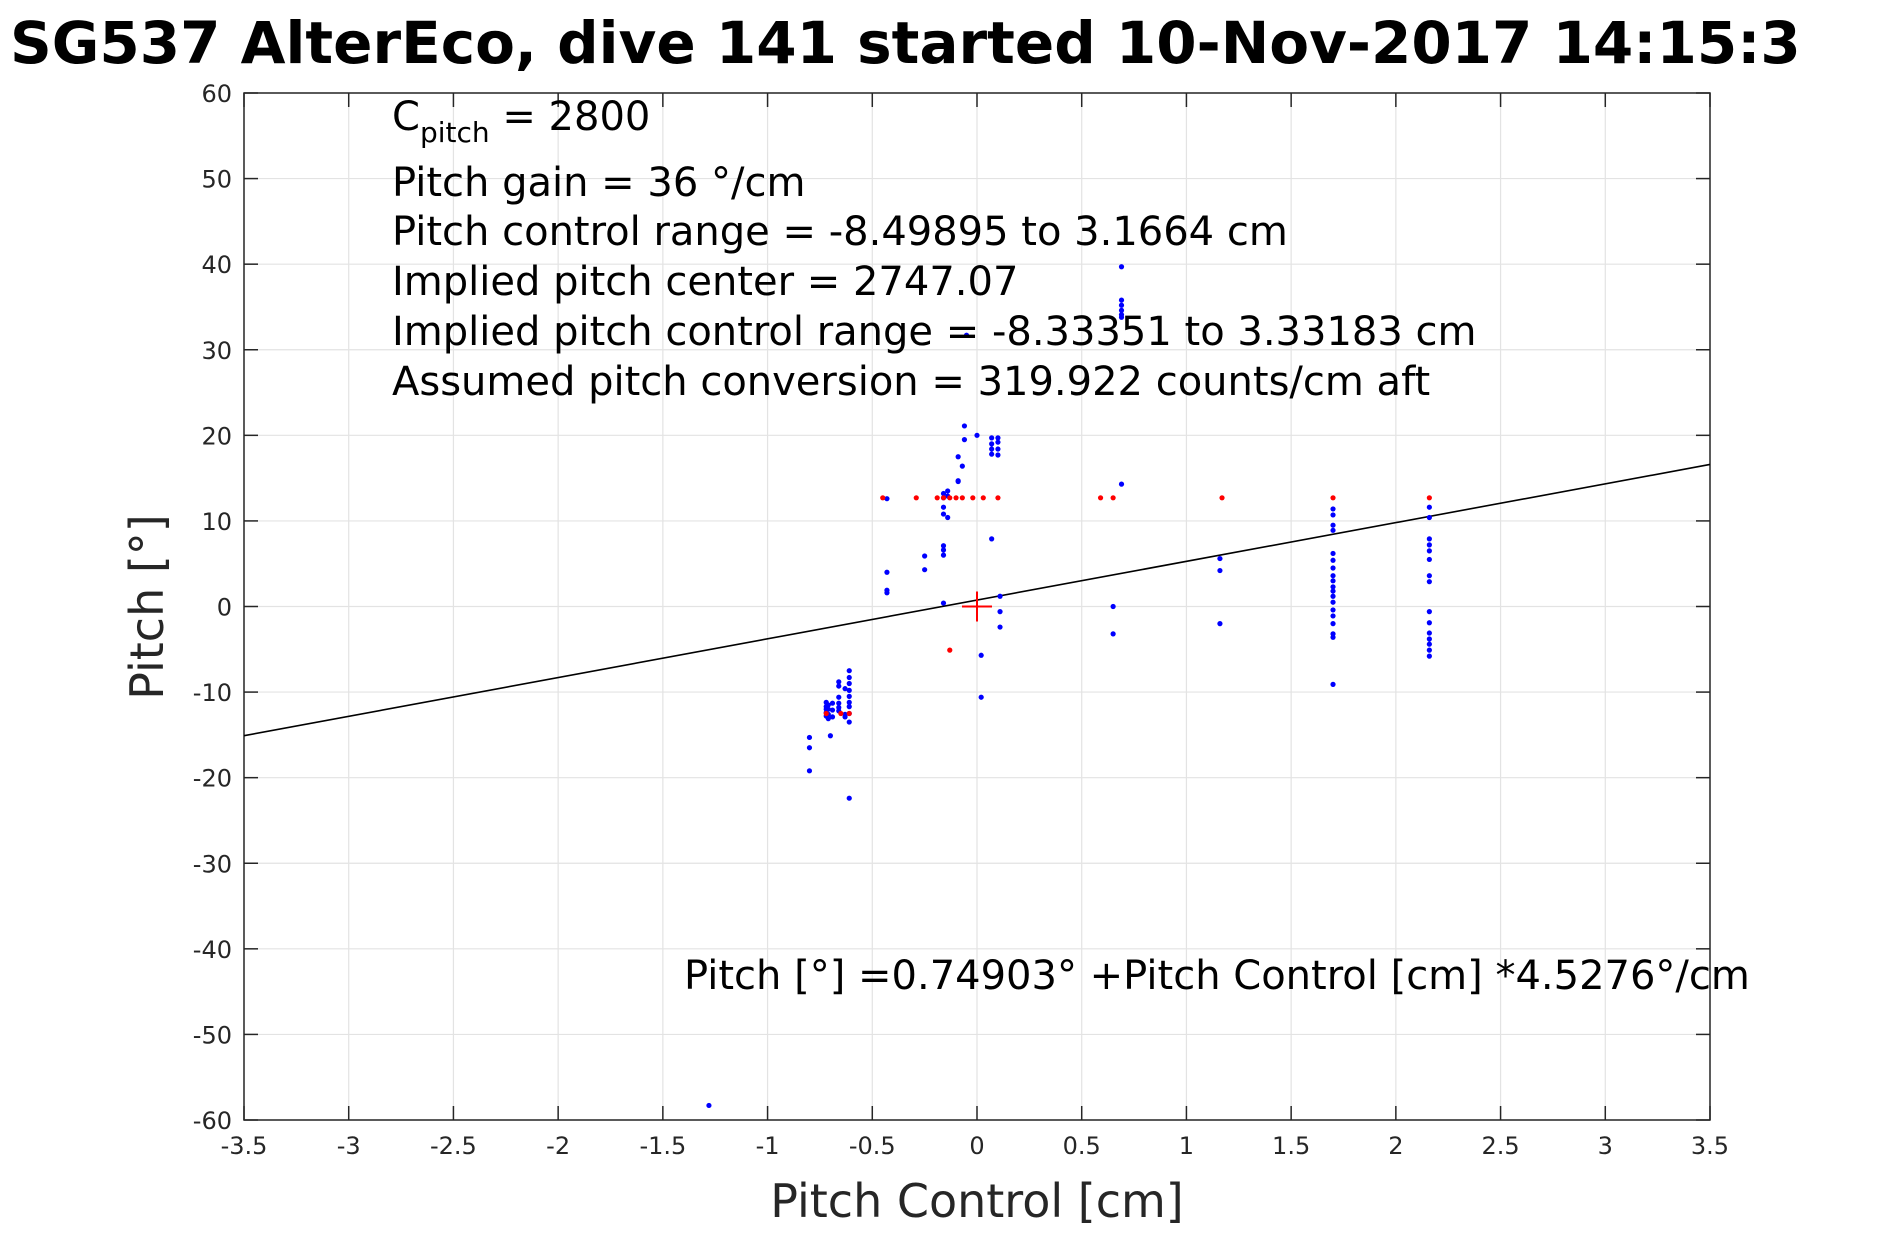  Describe the element at coordinates (212, 779) in the screenshot. I see `y-tick-label: -20` at that location.